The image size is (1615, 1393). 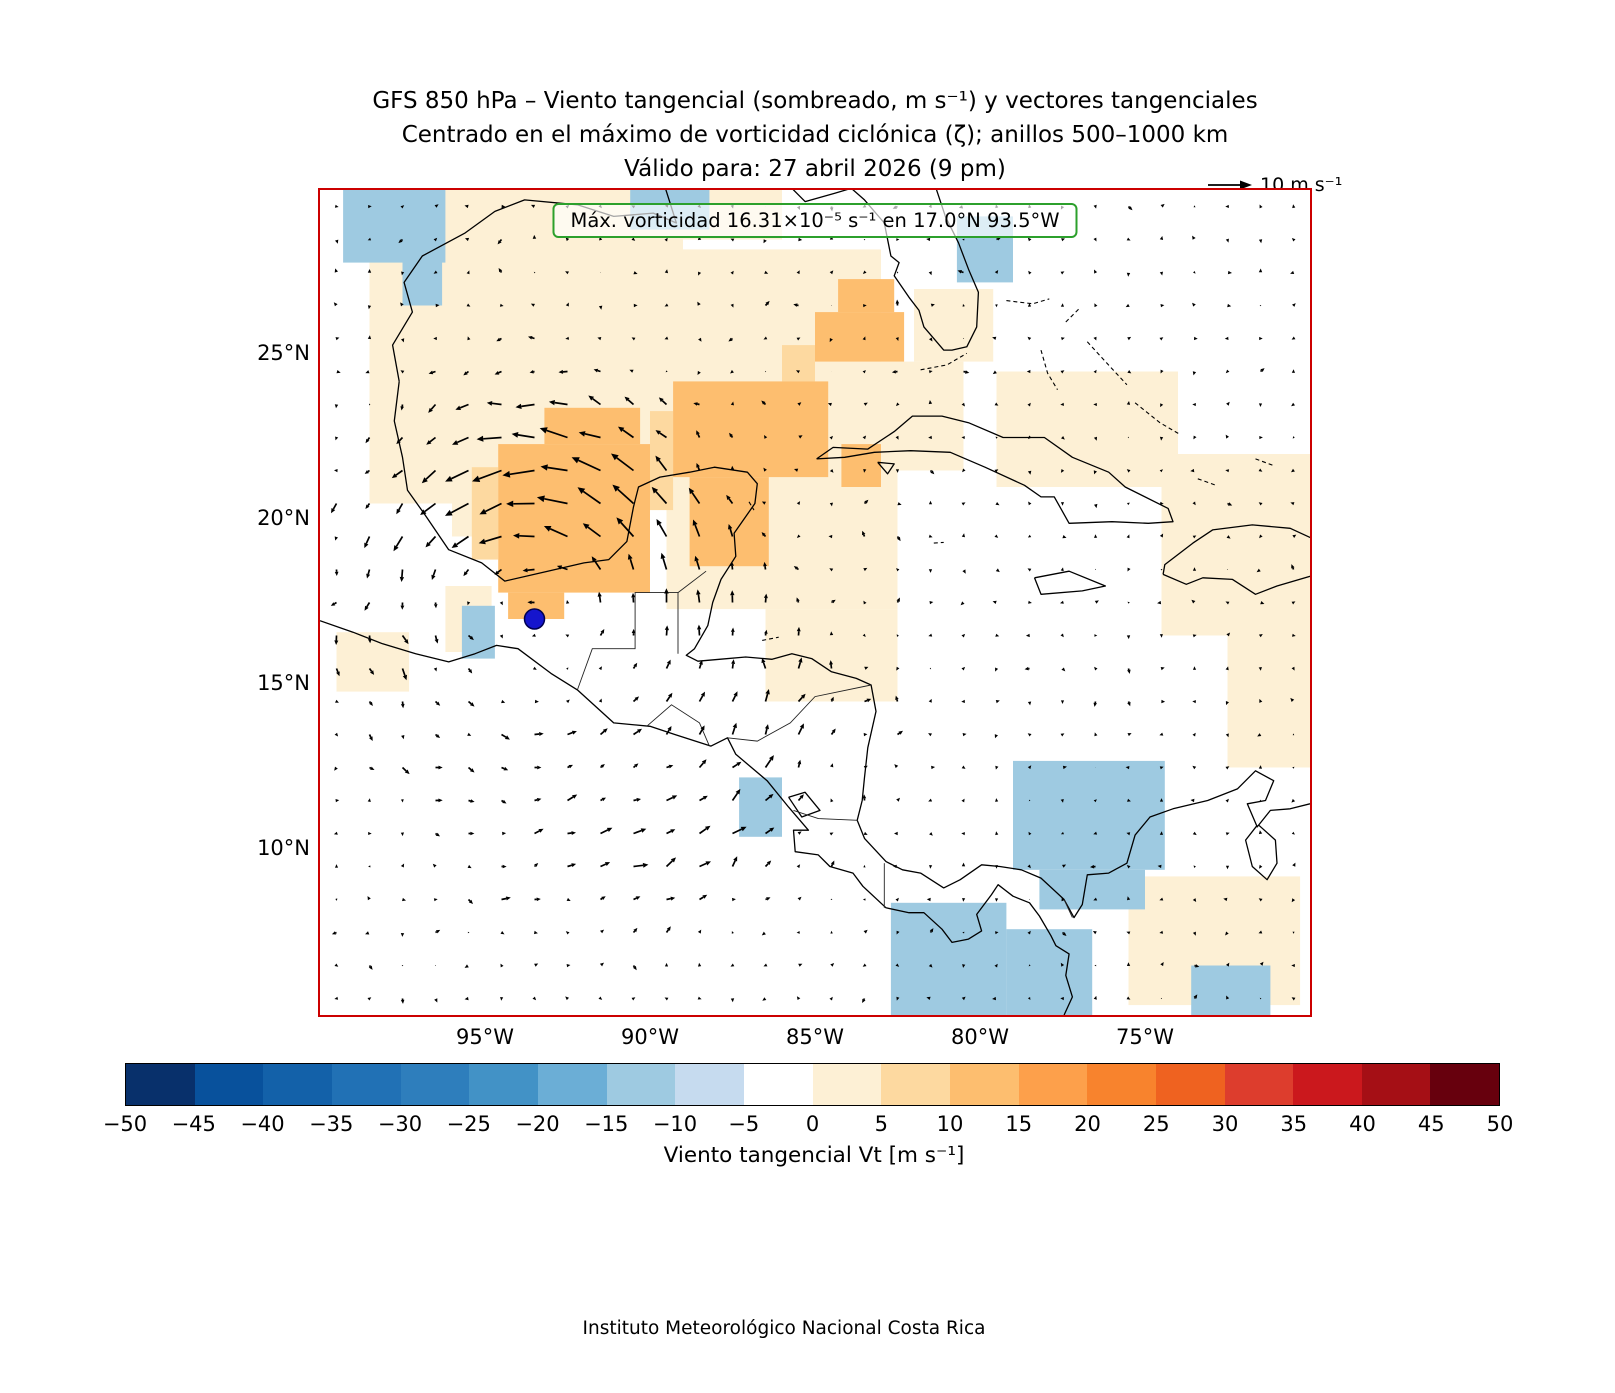 I want to click on y-tick-label: 15°N, so click(x=283, y=683).